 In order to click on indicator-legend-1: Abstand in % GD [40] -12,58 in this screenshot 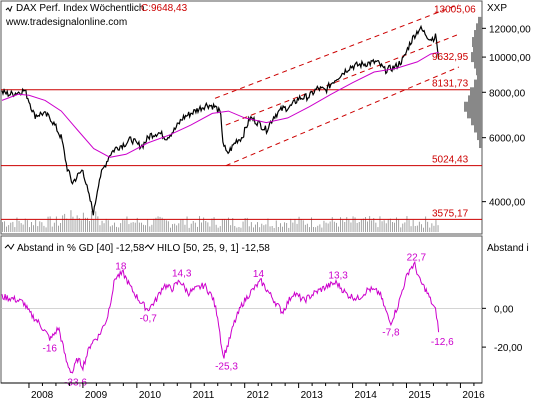, I will do `click(81, 248)`.